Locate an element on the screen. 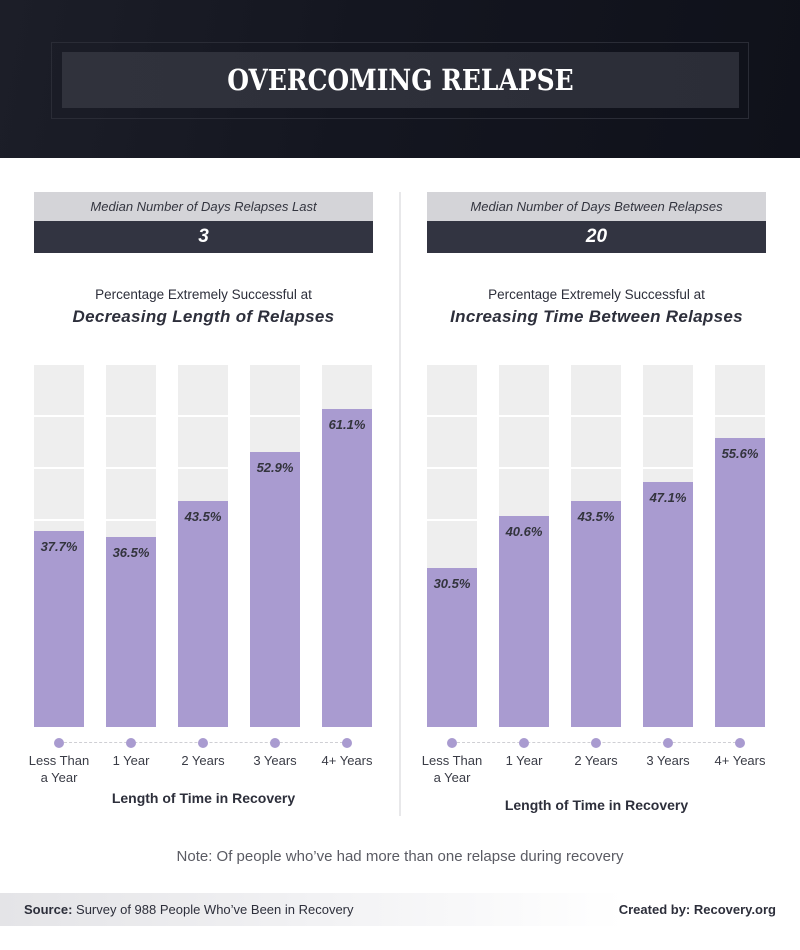 The image size is (800, 950). bar-value-label: 30.5% is located at coordinates (452, 584).